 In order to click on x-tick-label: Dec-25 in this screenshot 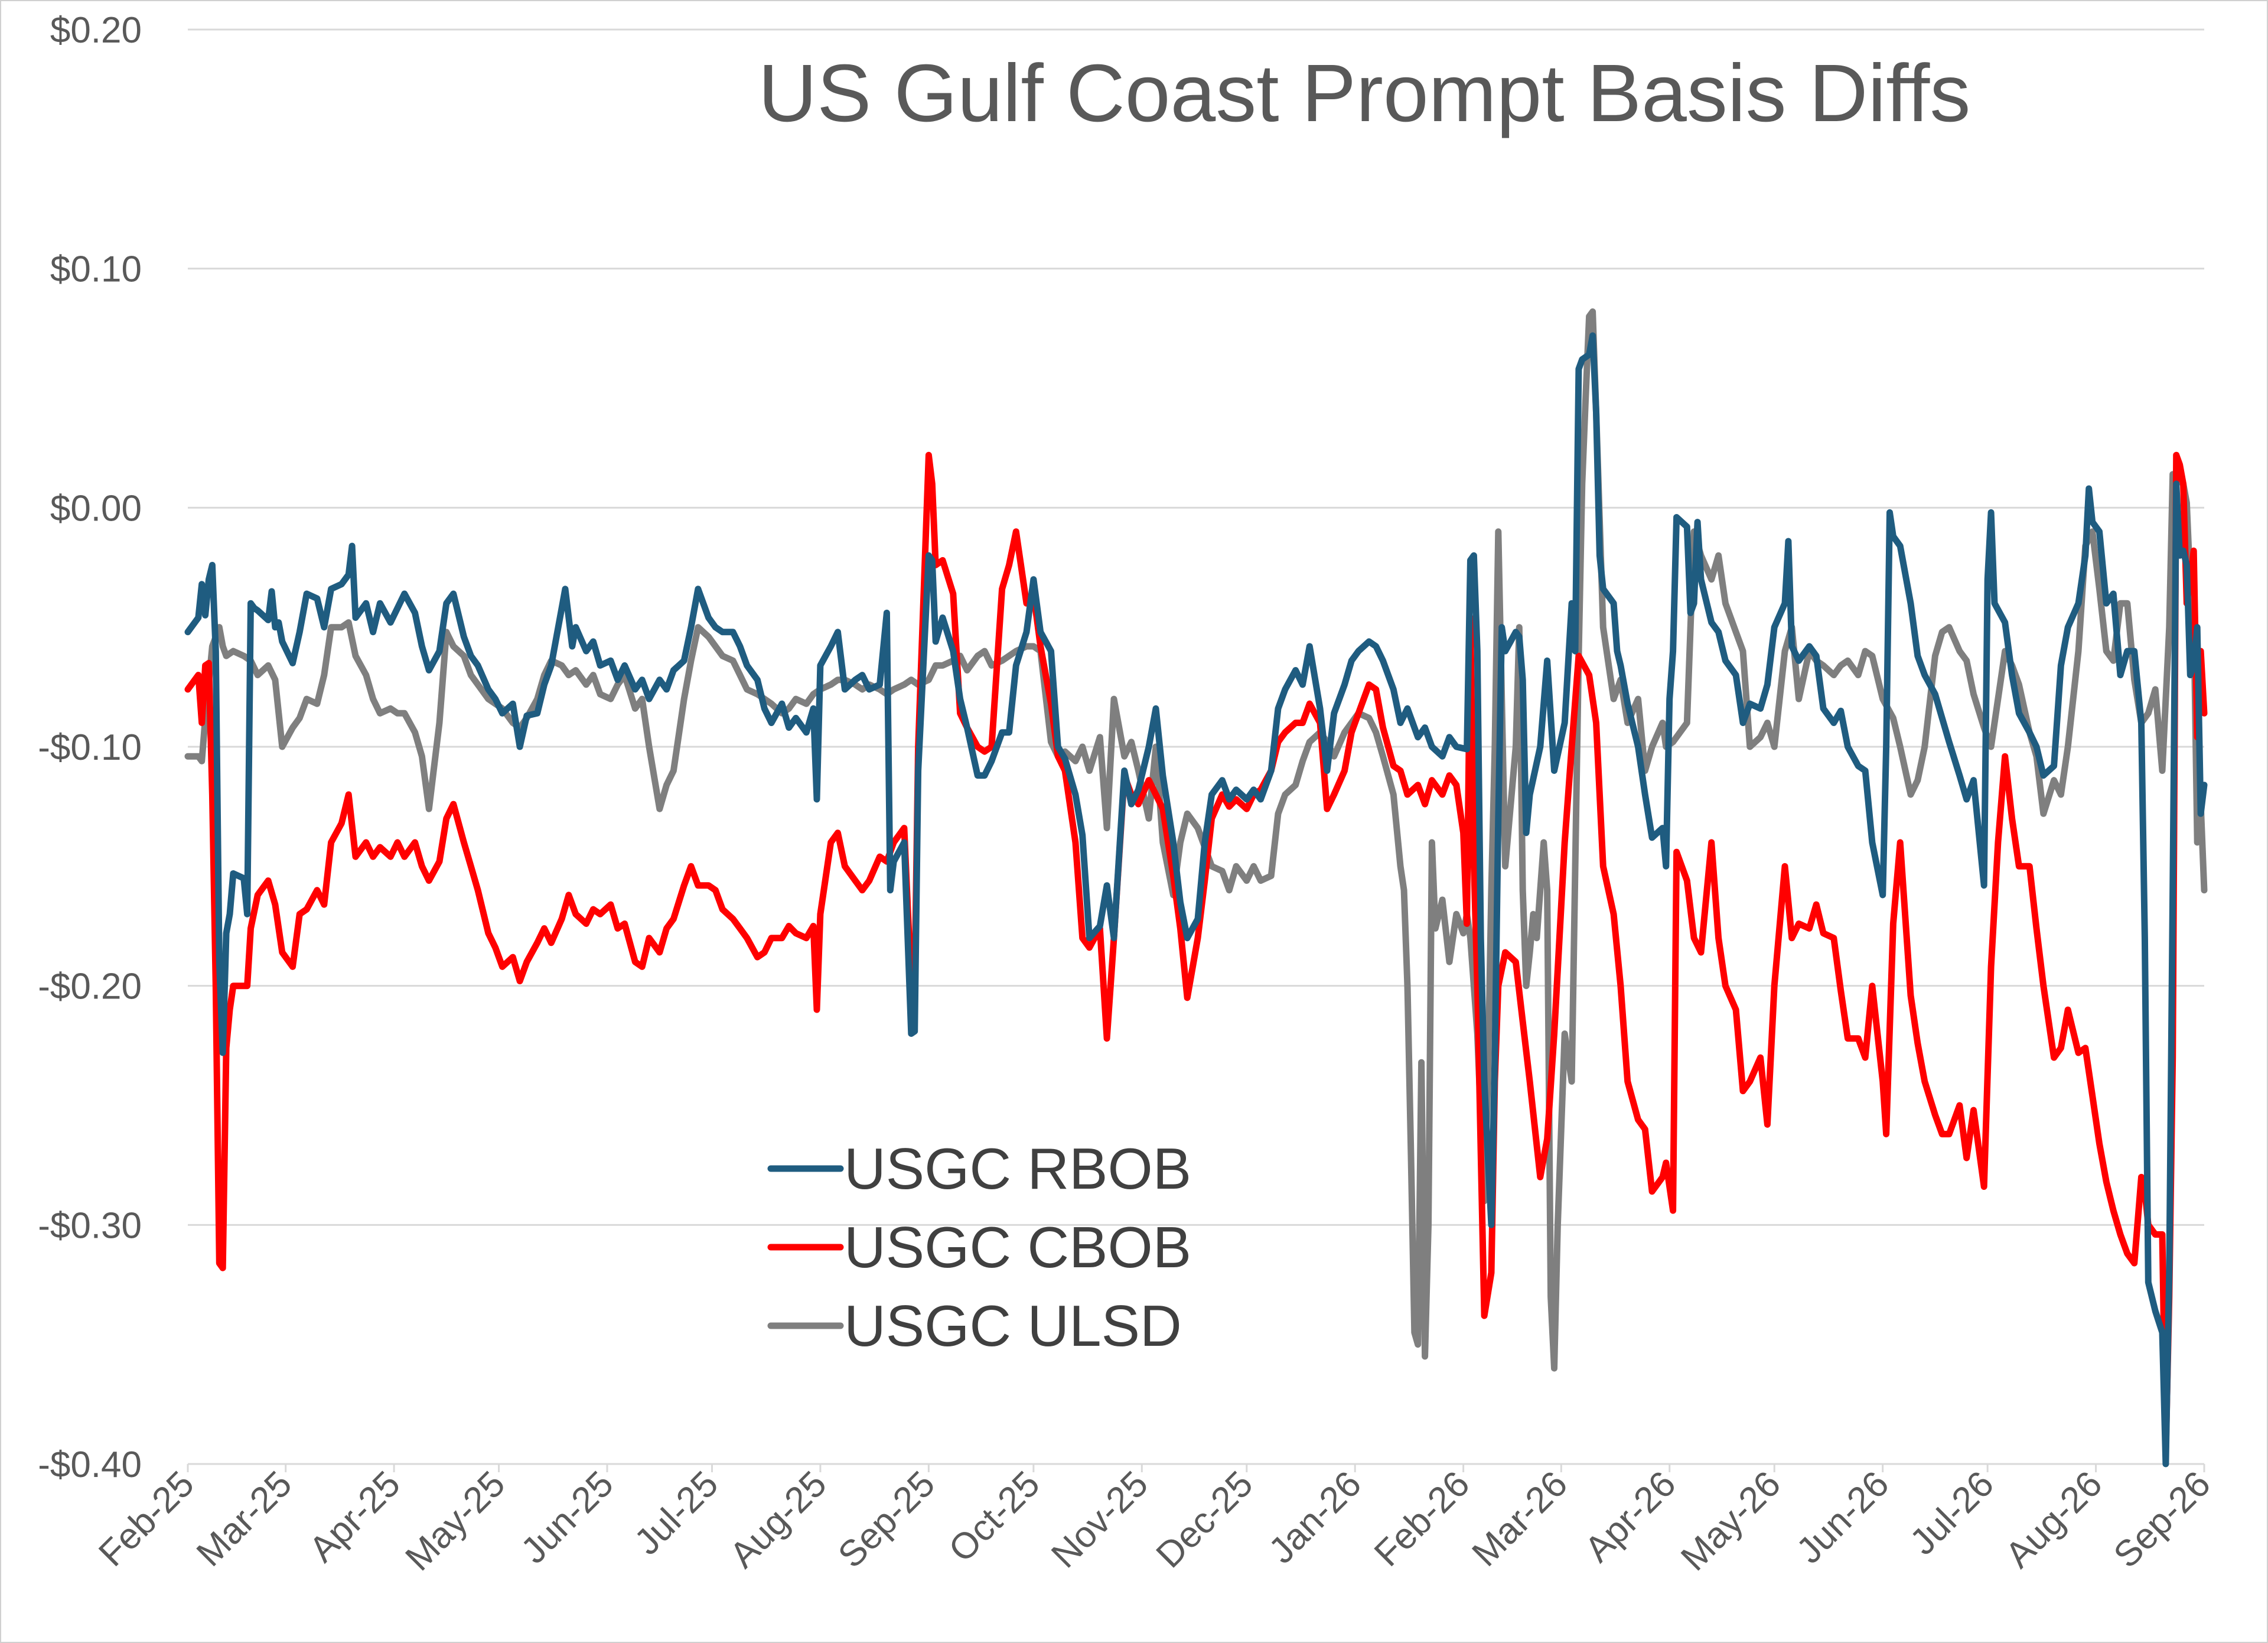, I will do `click(1205, 1520)`.